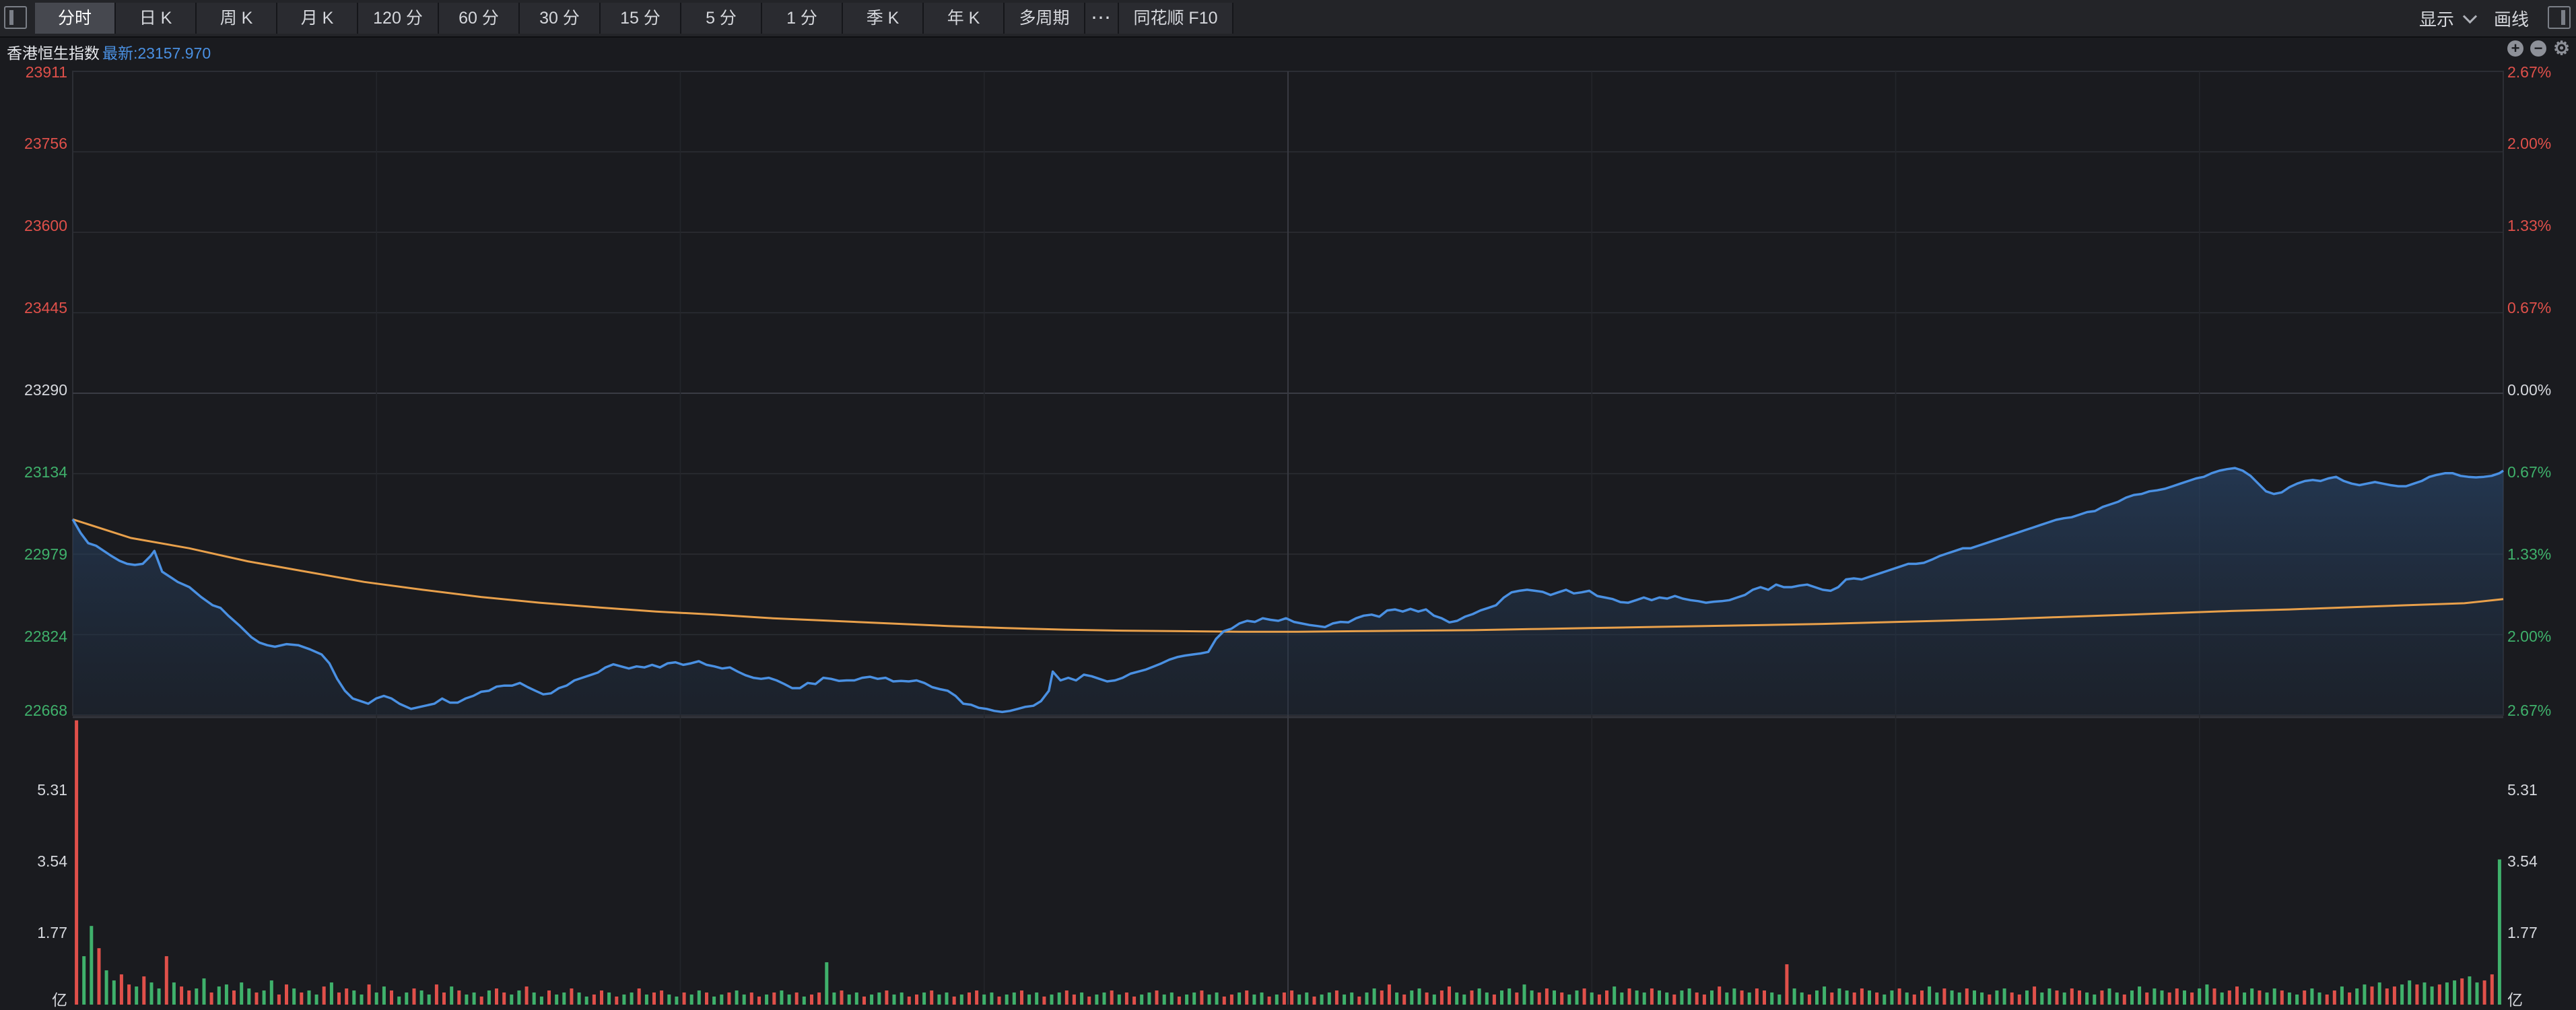  What do you see at coordinates (2511, 19) in the screenshot?
I see `draw-line-button: 画线` at bounding box center [2511, 19].